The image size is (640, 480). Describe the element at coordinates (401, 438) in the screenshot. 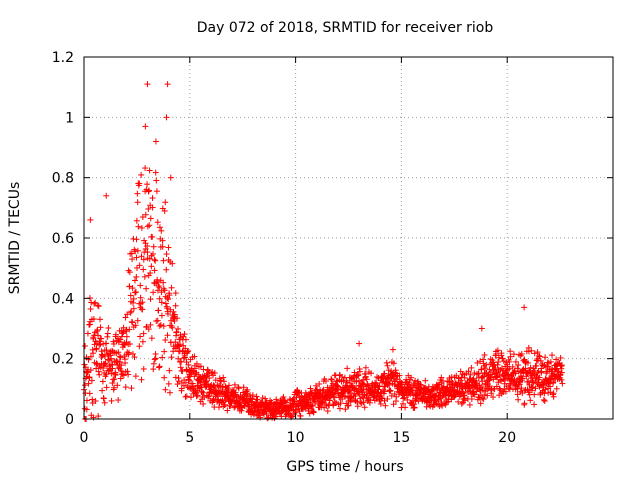

I see `x-tick-label: 15` at that location.